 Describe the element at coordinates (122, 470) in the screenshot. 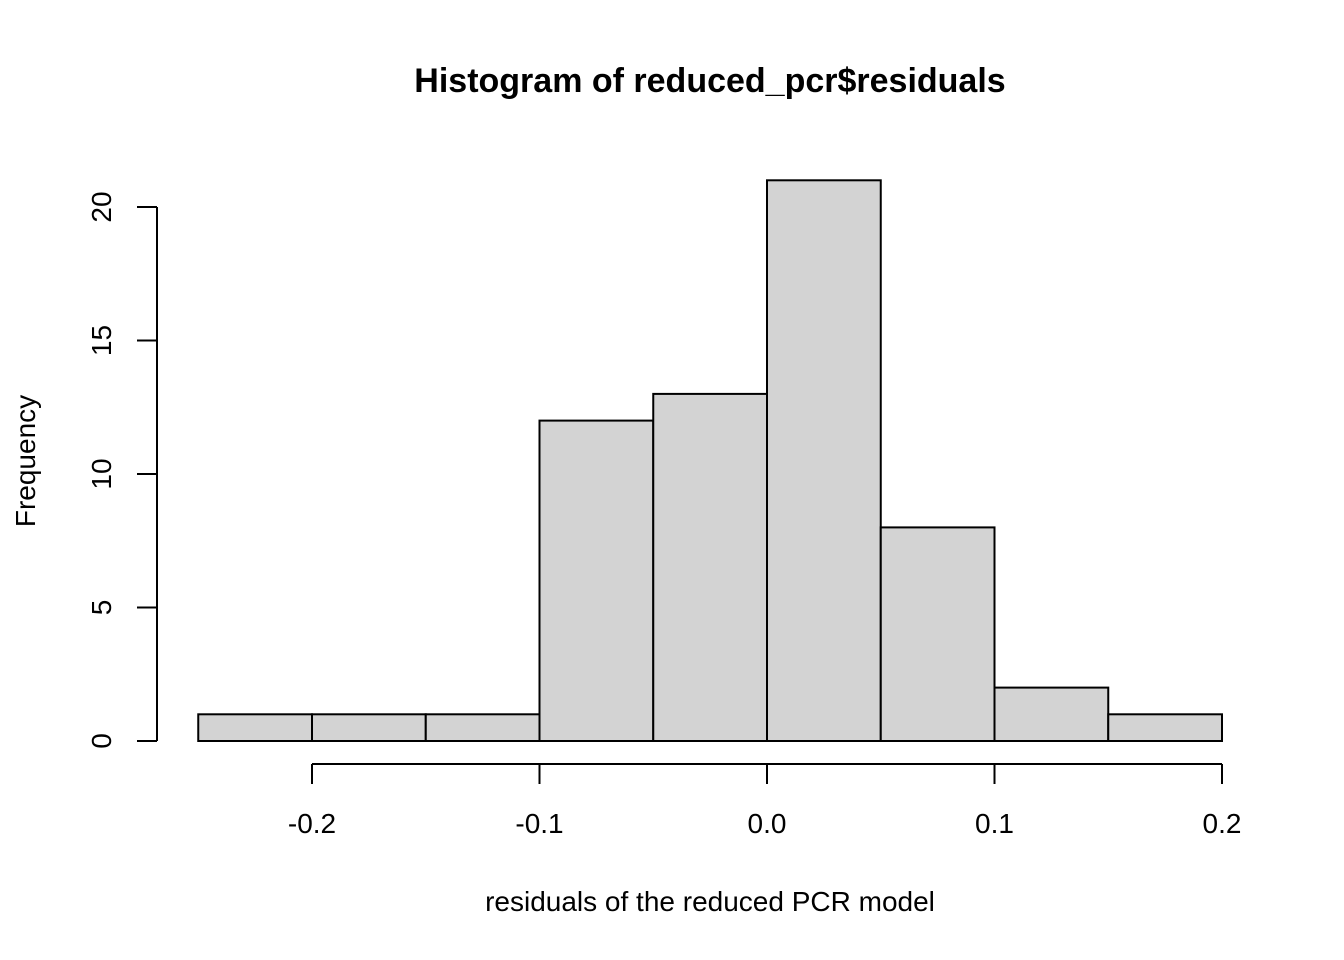

I see `y-axis: 0 5 10 15 20` at that location.